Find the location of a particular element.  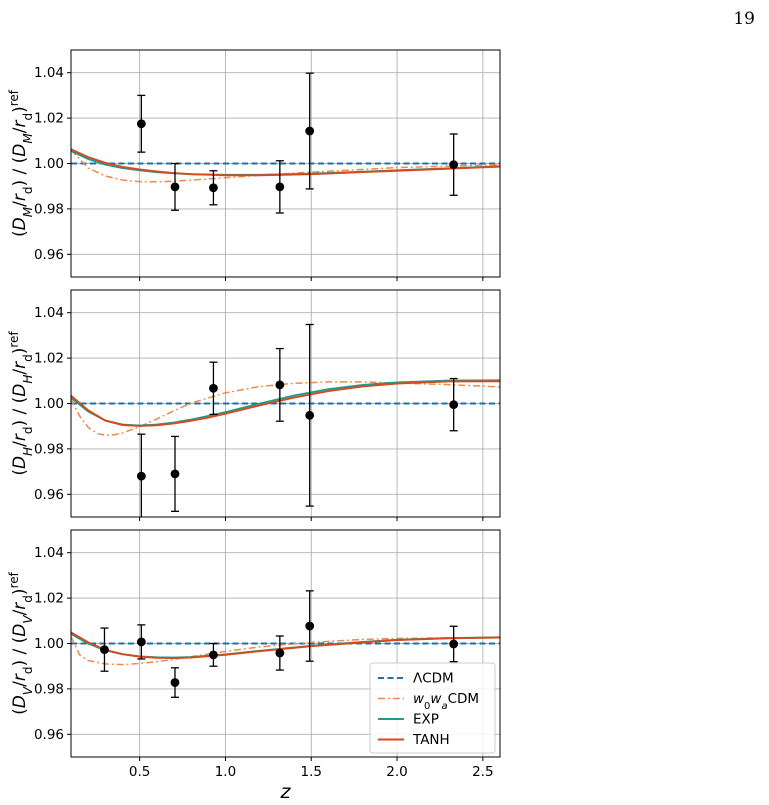

x-axis-label: z is located at coordinates (286, 792).